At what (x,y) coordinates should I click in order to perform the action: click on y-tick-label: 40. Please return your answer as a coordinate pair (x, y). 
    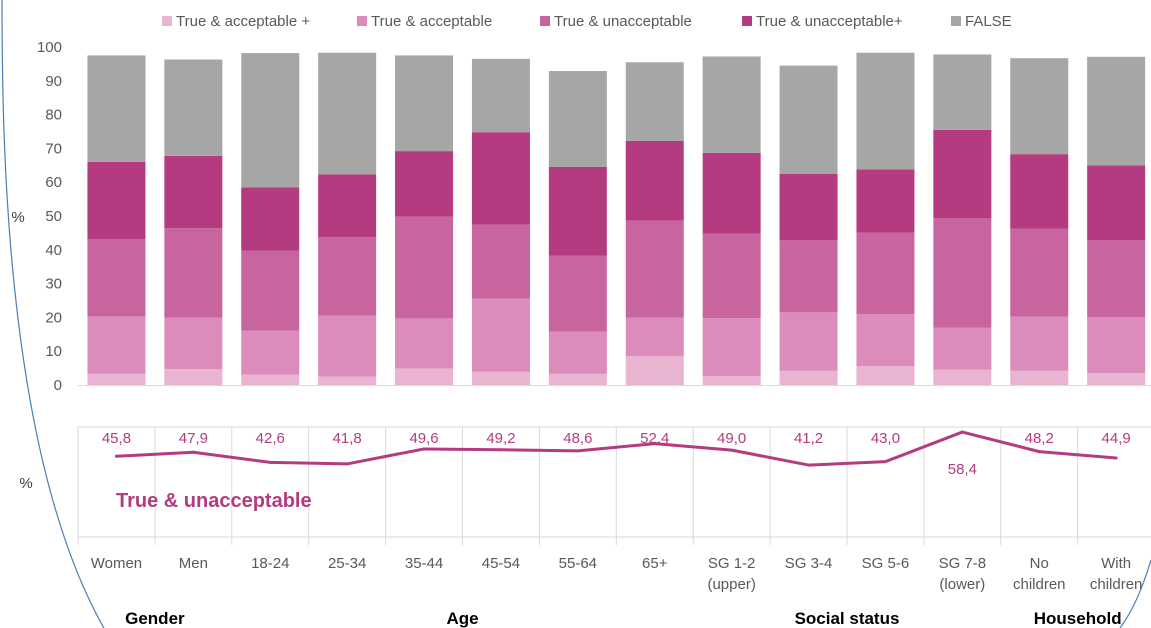
    Looking at the image, I should click on (53, 250).